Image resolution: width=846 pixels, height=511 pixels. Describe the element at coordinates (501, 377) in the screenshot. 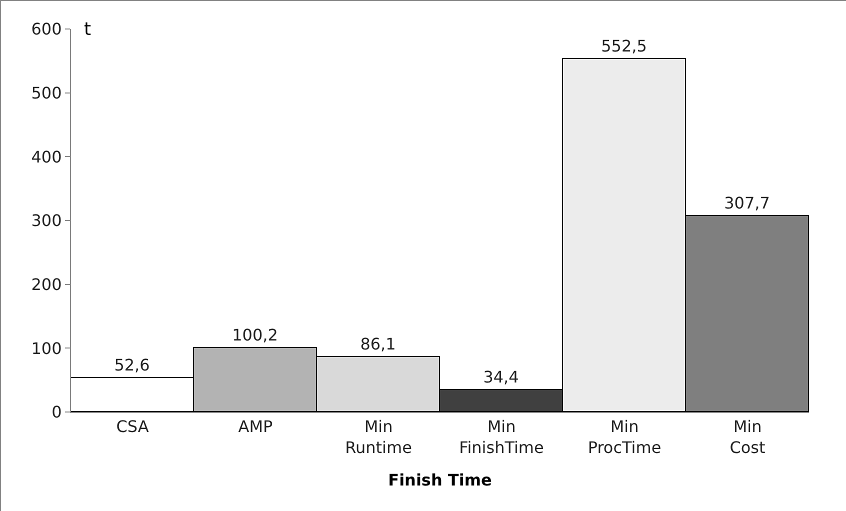

I see `data-label: 34,4` at that location.